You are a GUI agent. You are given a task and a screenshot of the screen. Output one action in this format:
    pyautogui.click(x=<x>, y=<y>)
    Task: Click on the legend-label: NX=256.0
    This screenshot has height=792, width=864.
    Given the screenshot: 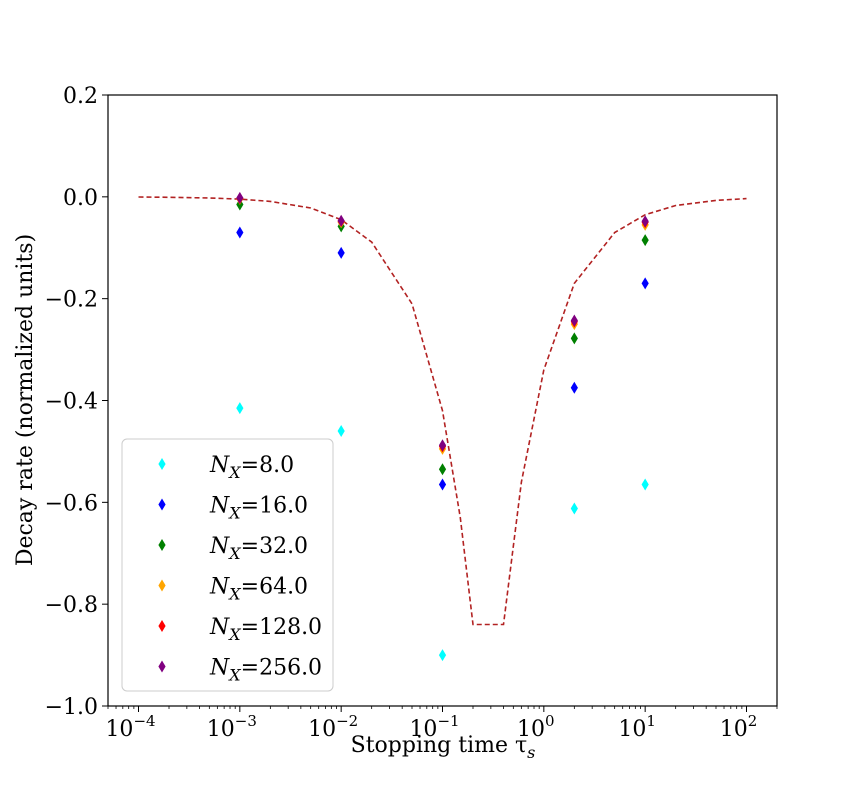 What is the action you would take?
    pyautogui.click(x=265, y=670)
    